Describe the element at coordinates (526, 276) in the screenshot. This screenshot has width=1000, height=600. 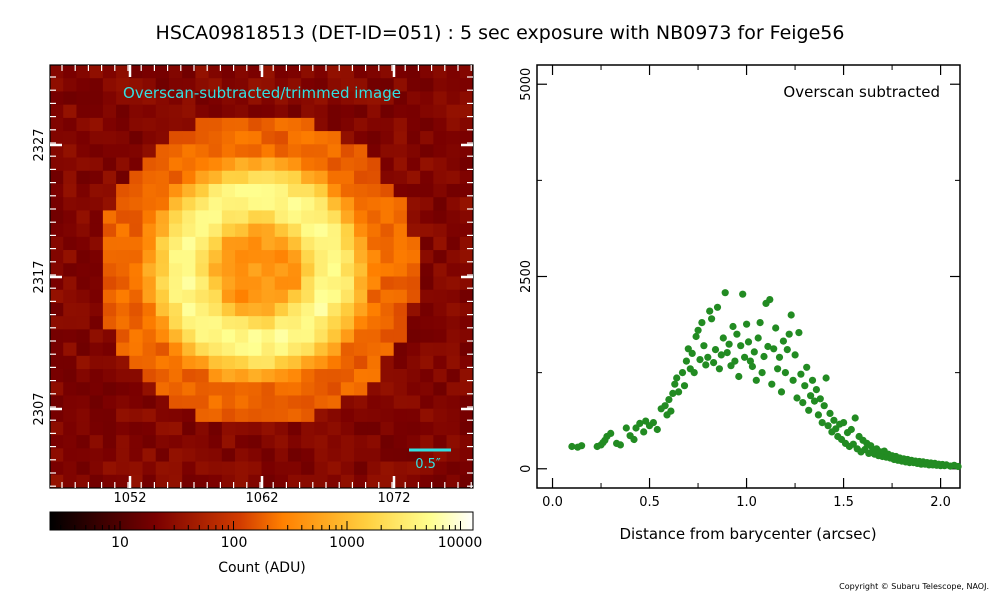
I see `y-tick-label: 2500` at that location.